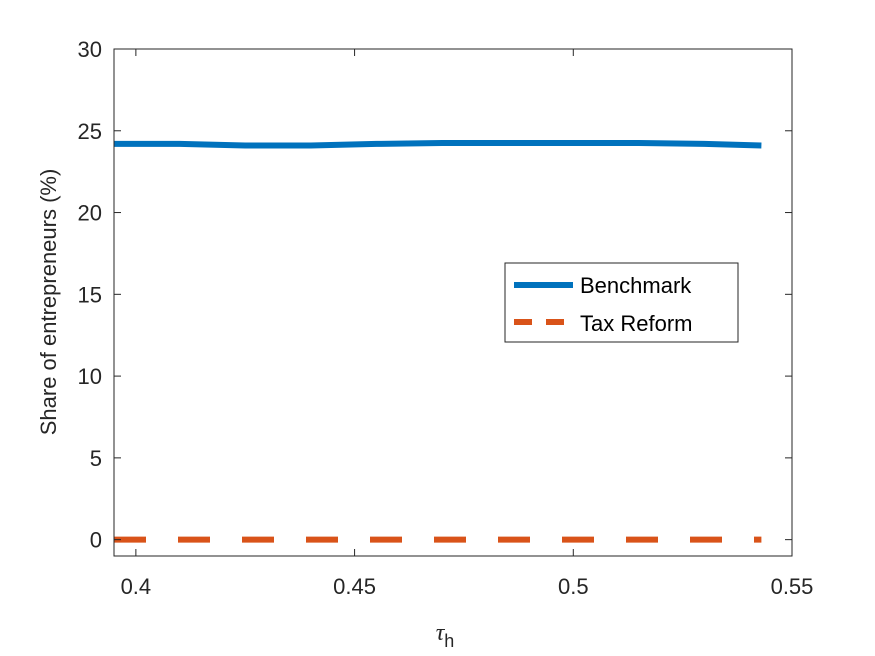  Describe the element at coordinates (573, 586) in the screenshot. I see `x-tick-label: 0.5` at that location.